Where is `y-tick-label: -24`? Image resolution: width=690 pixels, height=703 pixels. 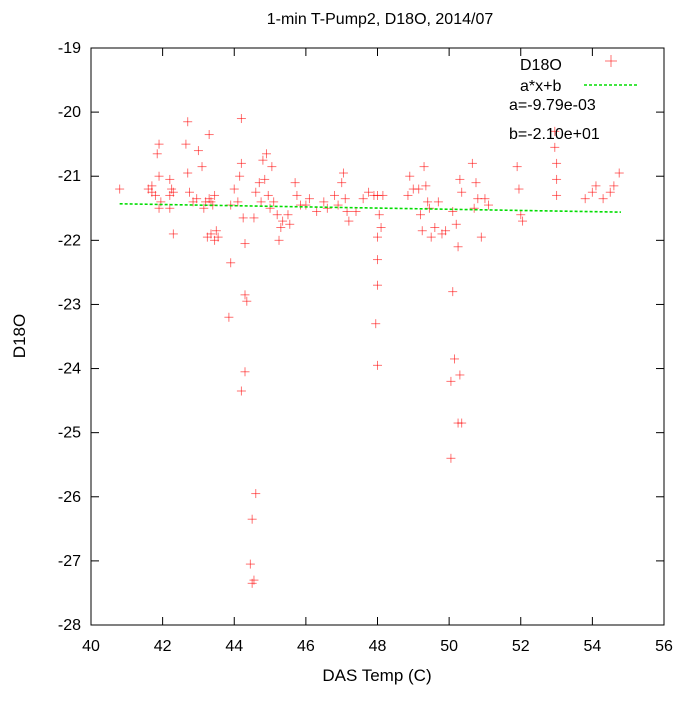 y-tick-label: -24 is located at coordinates (69, 369).